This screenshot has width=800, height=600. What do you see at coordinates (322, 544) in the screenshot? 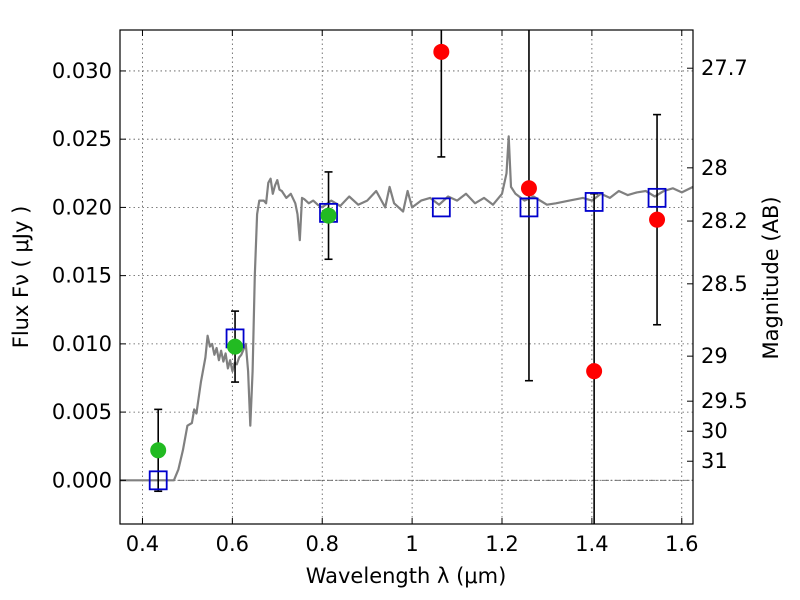
I see `x-tick-label: 0.8` at bounding box center [322, 544].